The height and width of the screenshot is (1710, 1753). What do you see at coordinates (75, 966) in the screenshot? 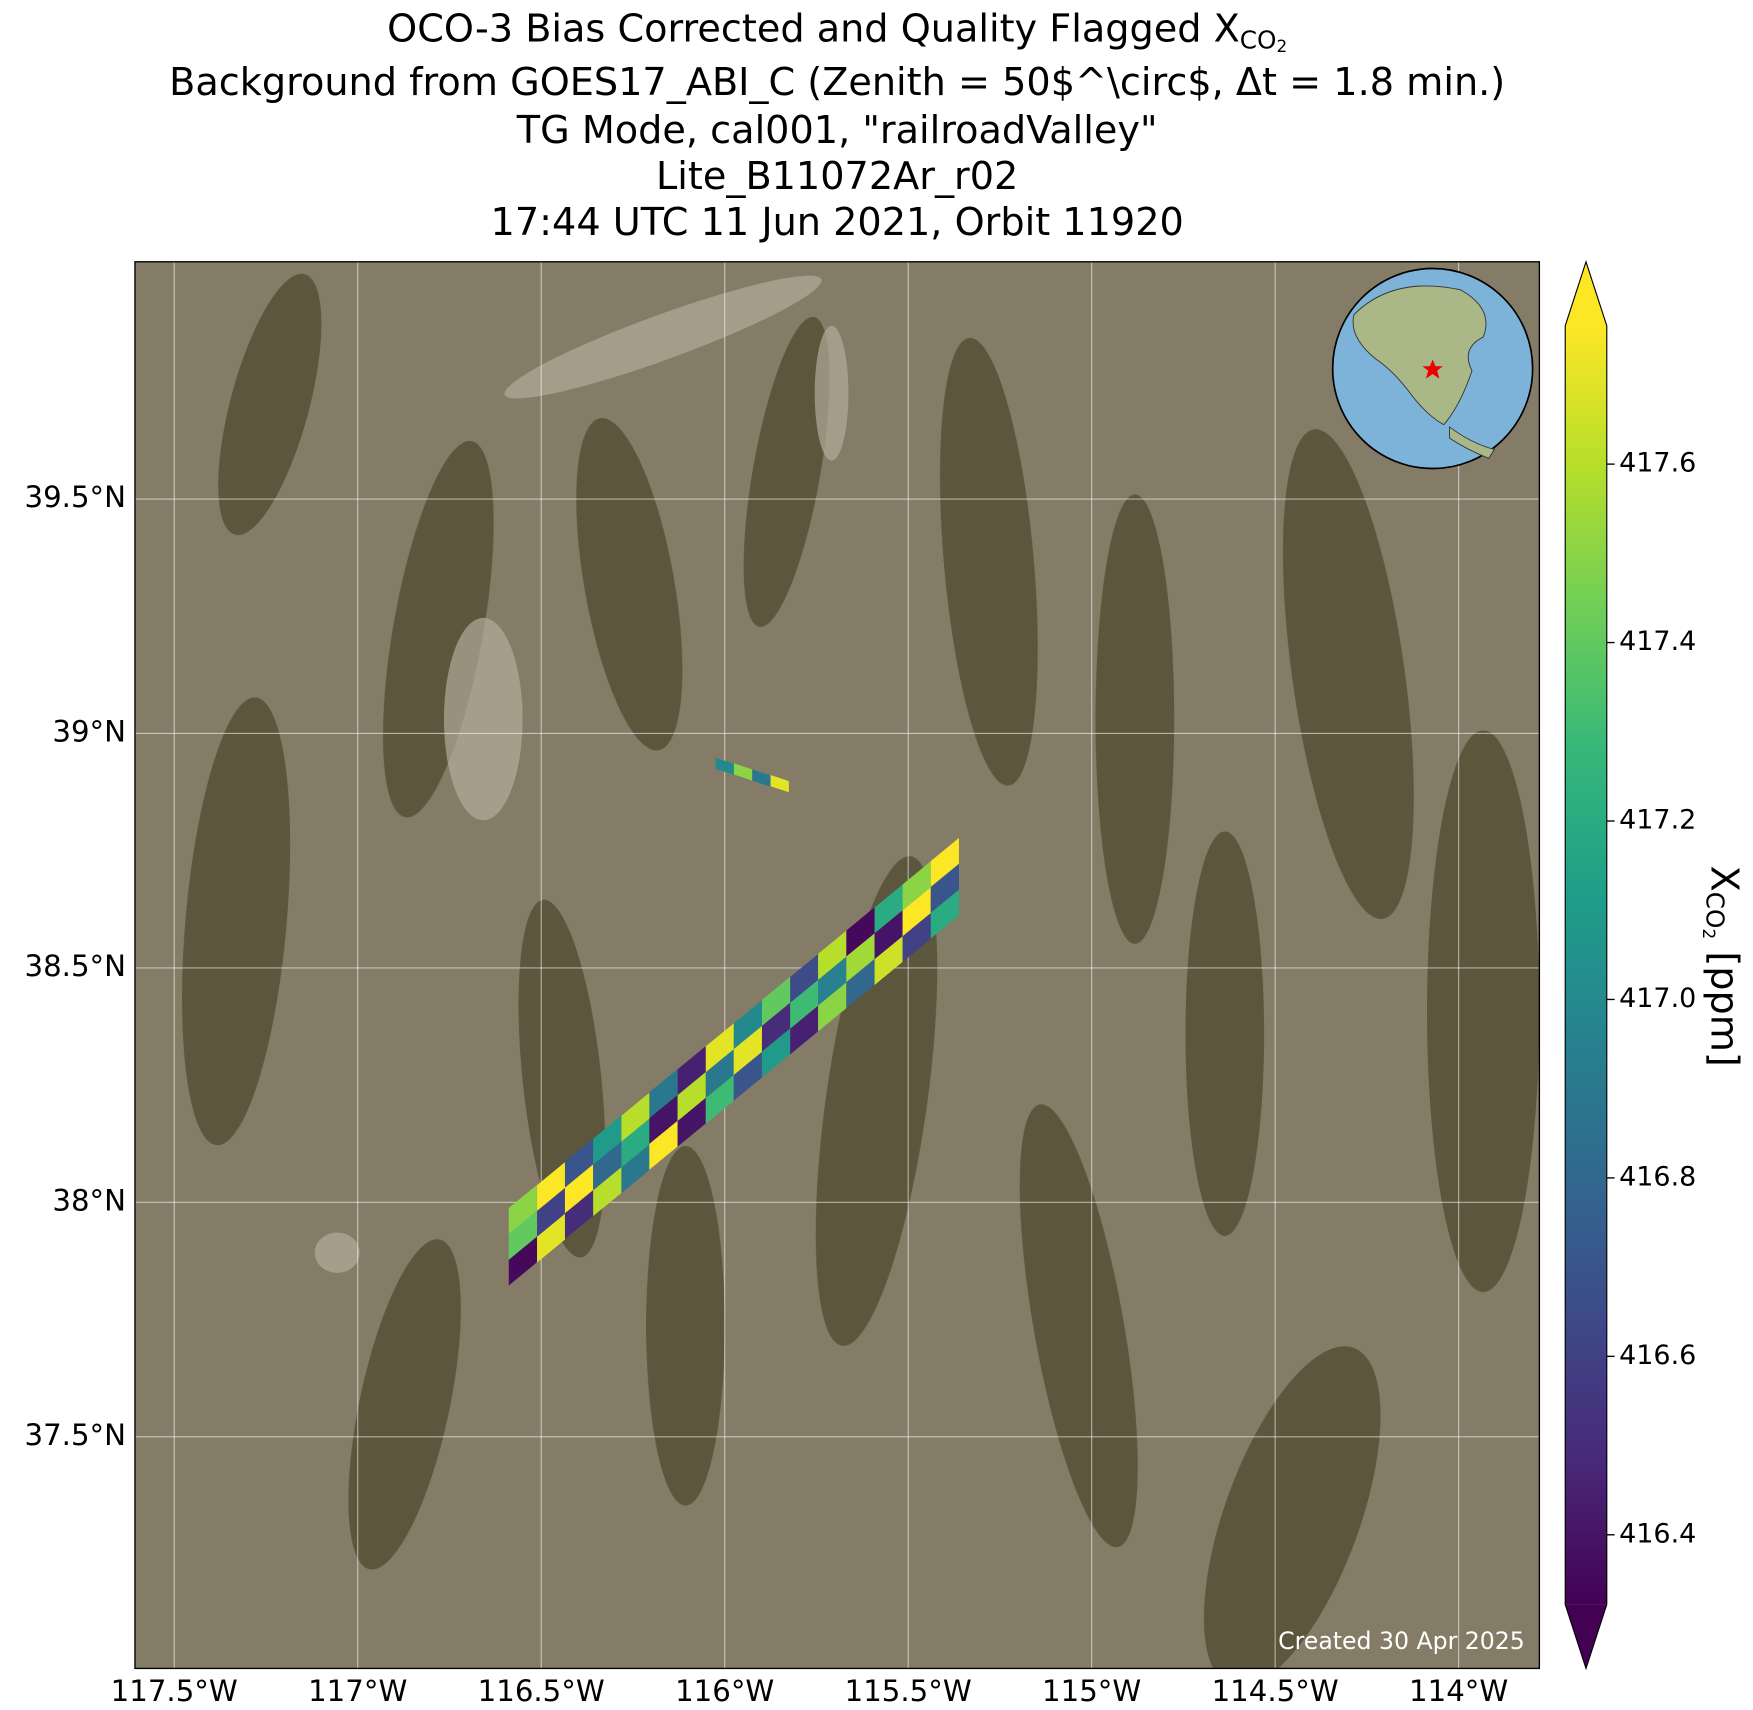
I see `y-tick-label: 38.5°N` at bounding box center [75, 966].